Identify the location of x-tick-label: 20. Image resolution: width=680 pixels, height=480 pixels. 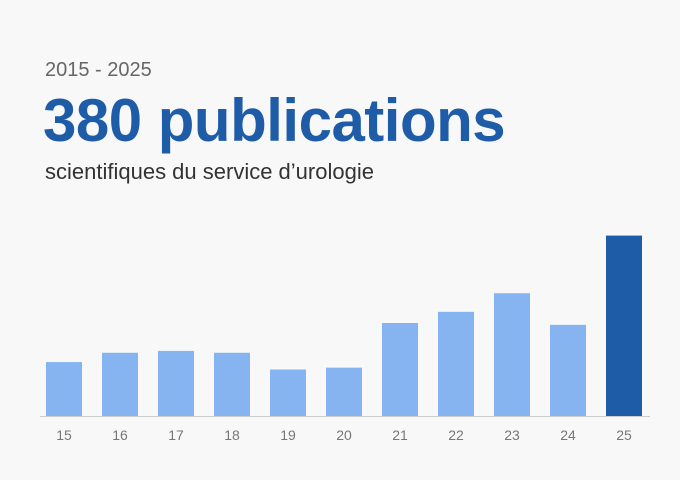
(344, 435).